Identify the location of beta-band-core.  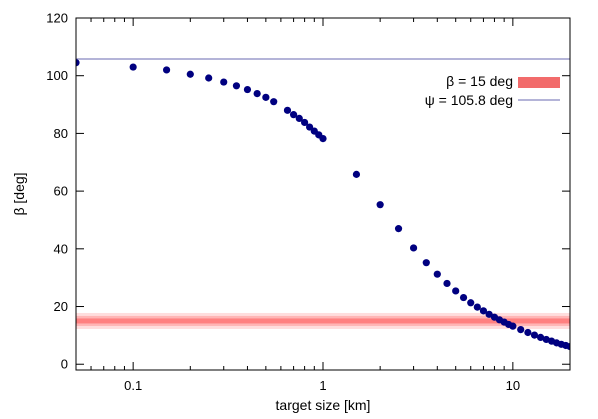
(323, 321).